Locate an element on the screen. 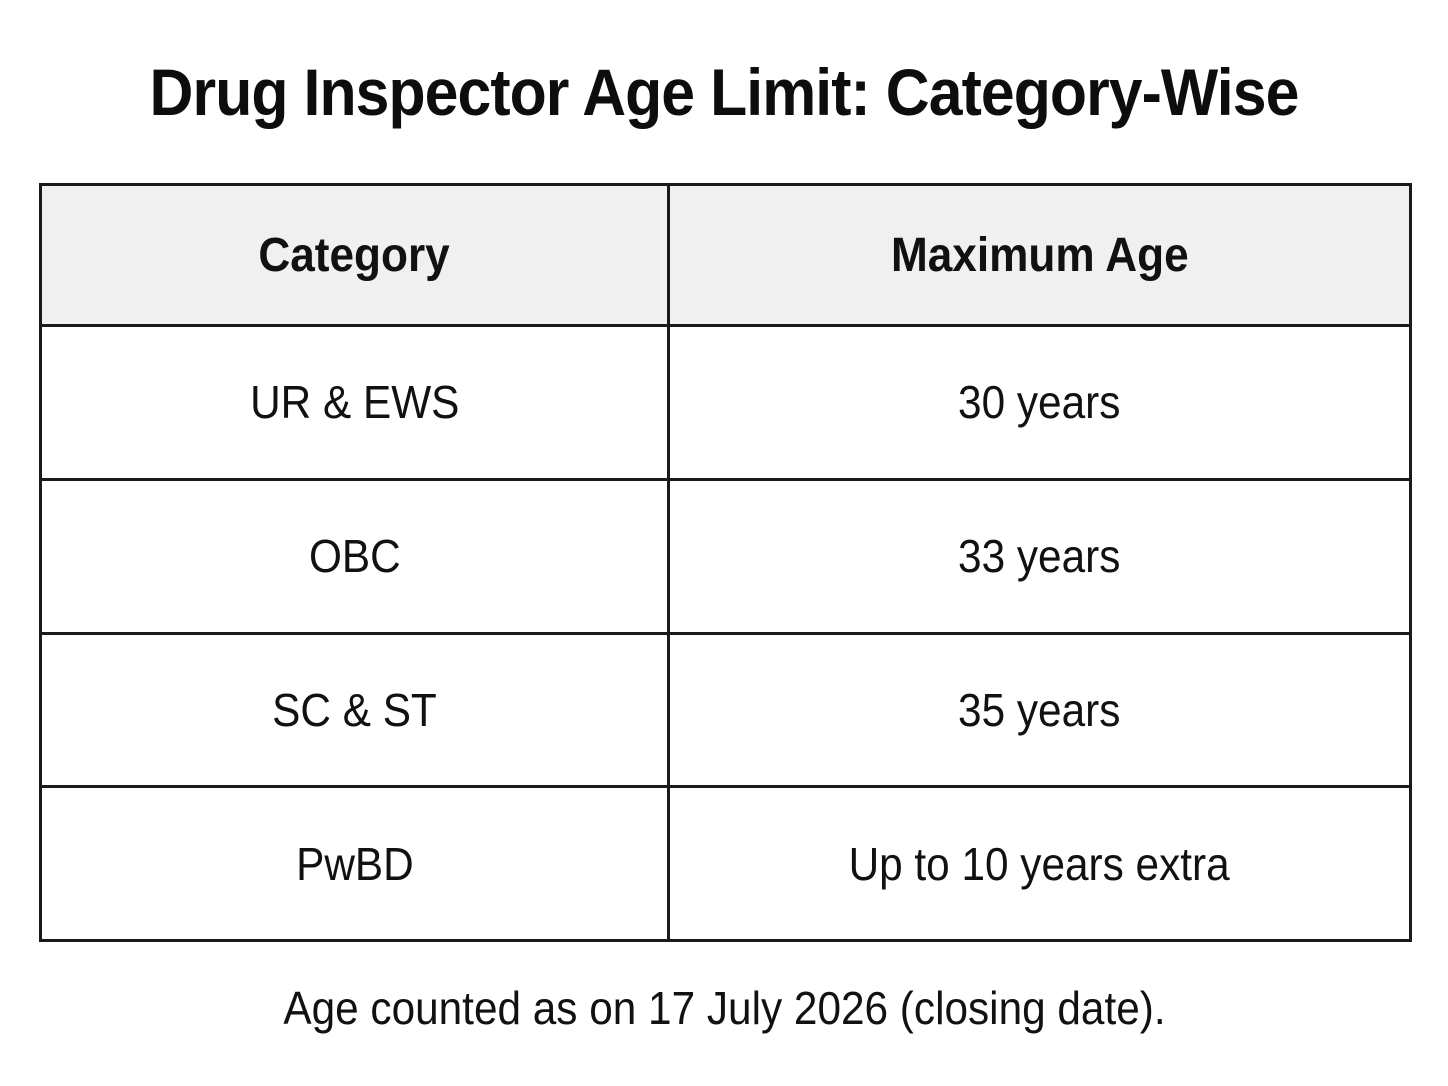 The width and height of the screenshot is (1448, 1086). table-header-row: Category Maximum Age is located at coordinates (725, 255).